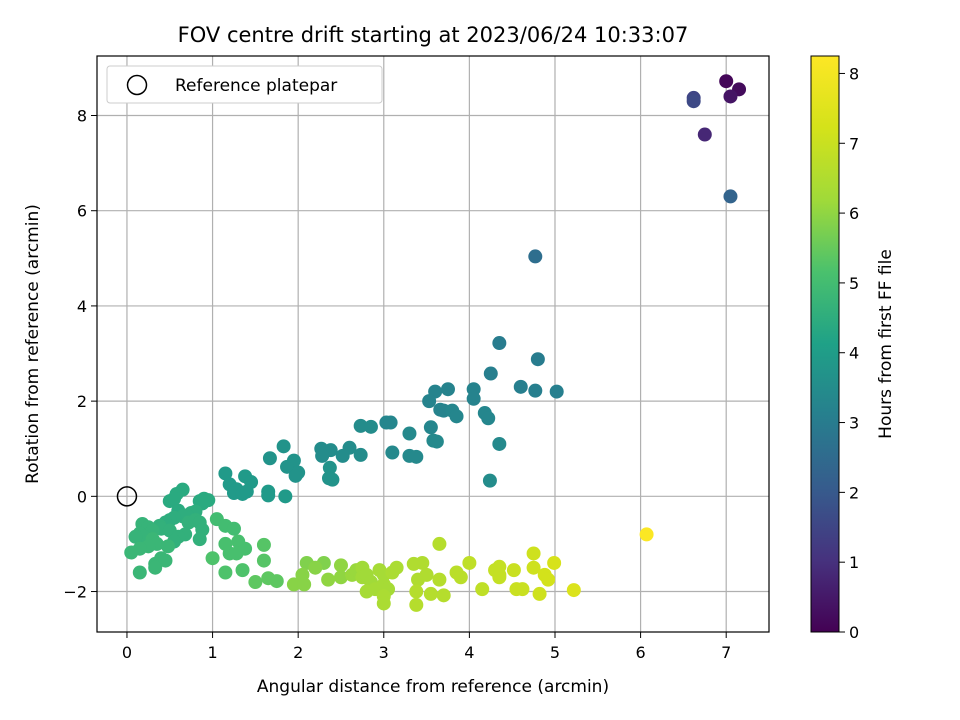  Describe the element at coordinates (137, 85) in the screenshot. I see `legend-marker-icon` at that location.